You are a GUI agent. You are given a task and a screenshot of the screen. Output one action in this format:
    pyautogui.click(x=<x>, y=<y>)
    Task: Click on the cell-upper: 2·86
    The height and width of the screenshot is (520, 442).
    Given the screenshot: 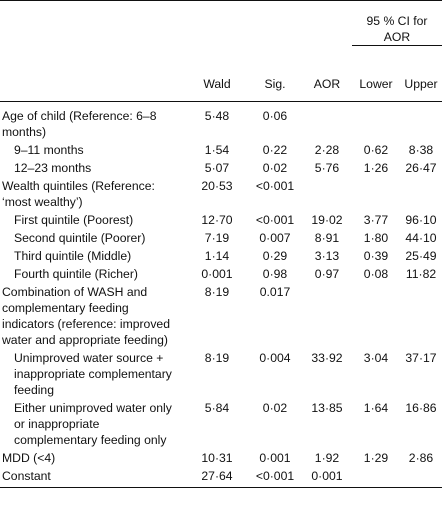 What is the action you would take?
    pyautogui.click(x=421, y=458)
    